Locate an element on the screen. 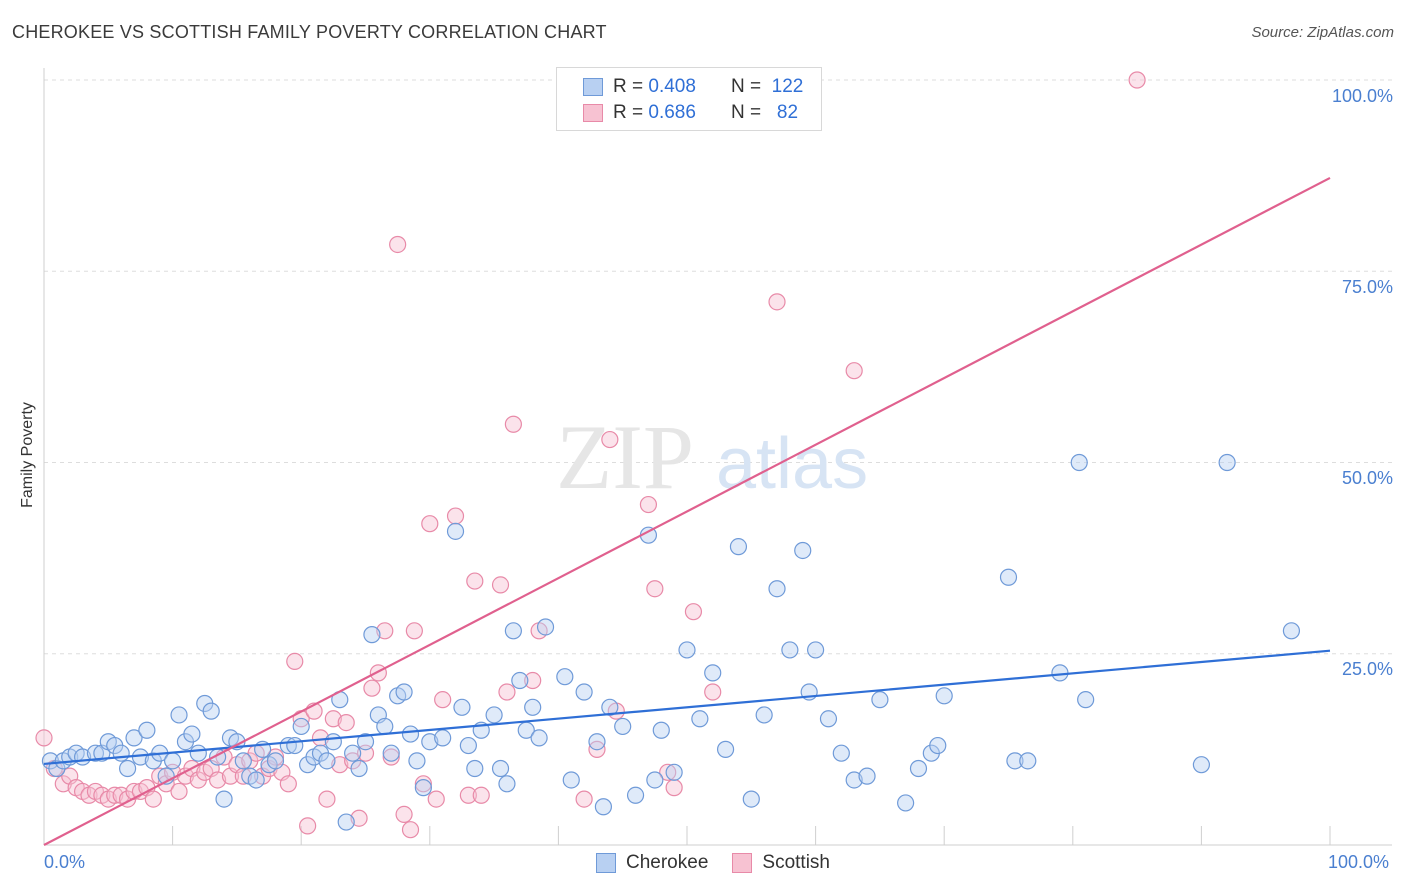 The height and width of the screenshot is (892, 1406). legend-item-cherokee: Cherokee is located at coordinates (652, 863).